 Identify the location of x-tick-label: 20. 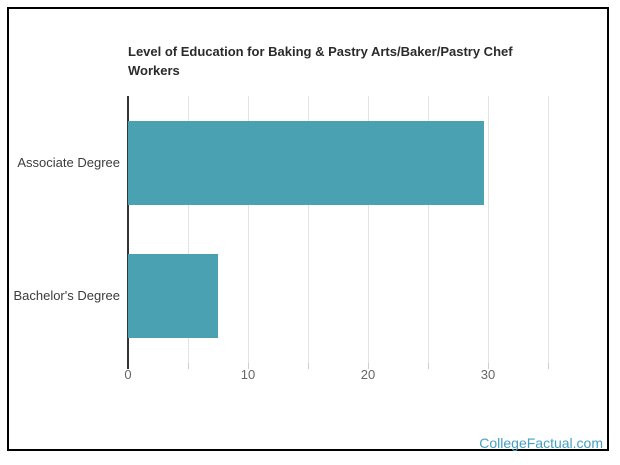
(368, 374).